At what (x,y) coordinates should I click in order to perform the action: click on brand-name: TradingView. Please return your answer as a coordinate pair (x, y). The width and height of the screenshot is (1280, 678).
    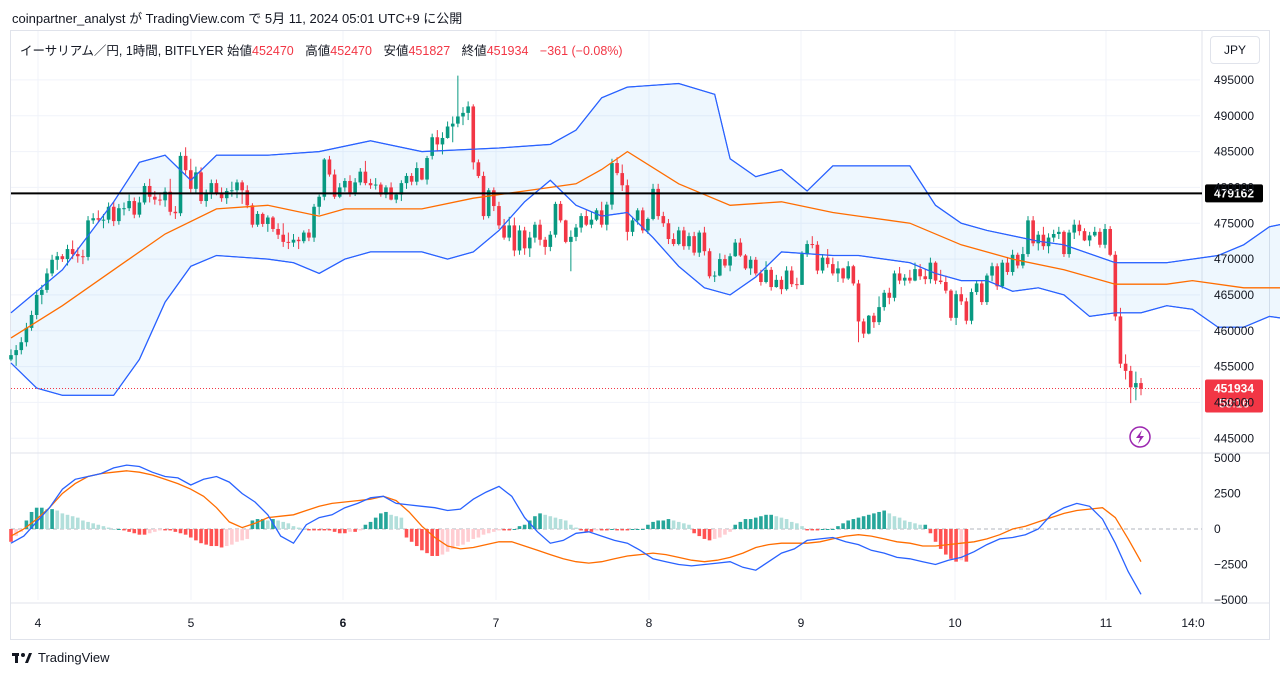
    Looking at the image, I should click on (74, 657).